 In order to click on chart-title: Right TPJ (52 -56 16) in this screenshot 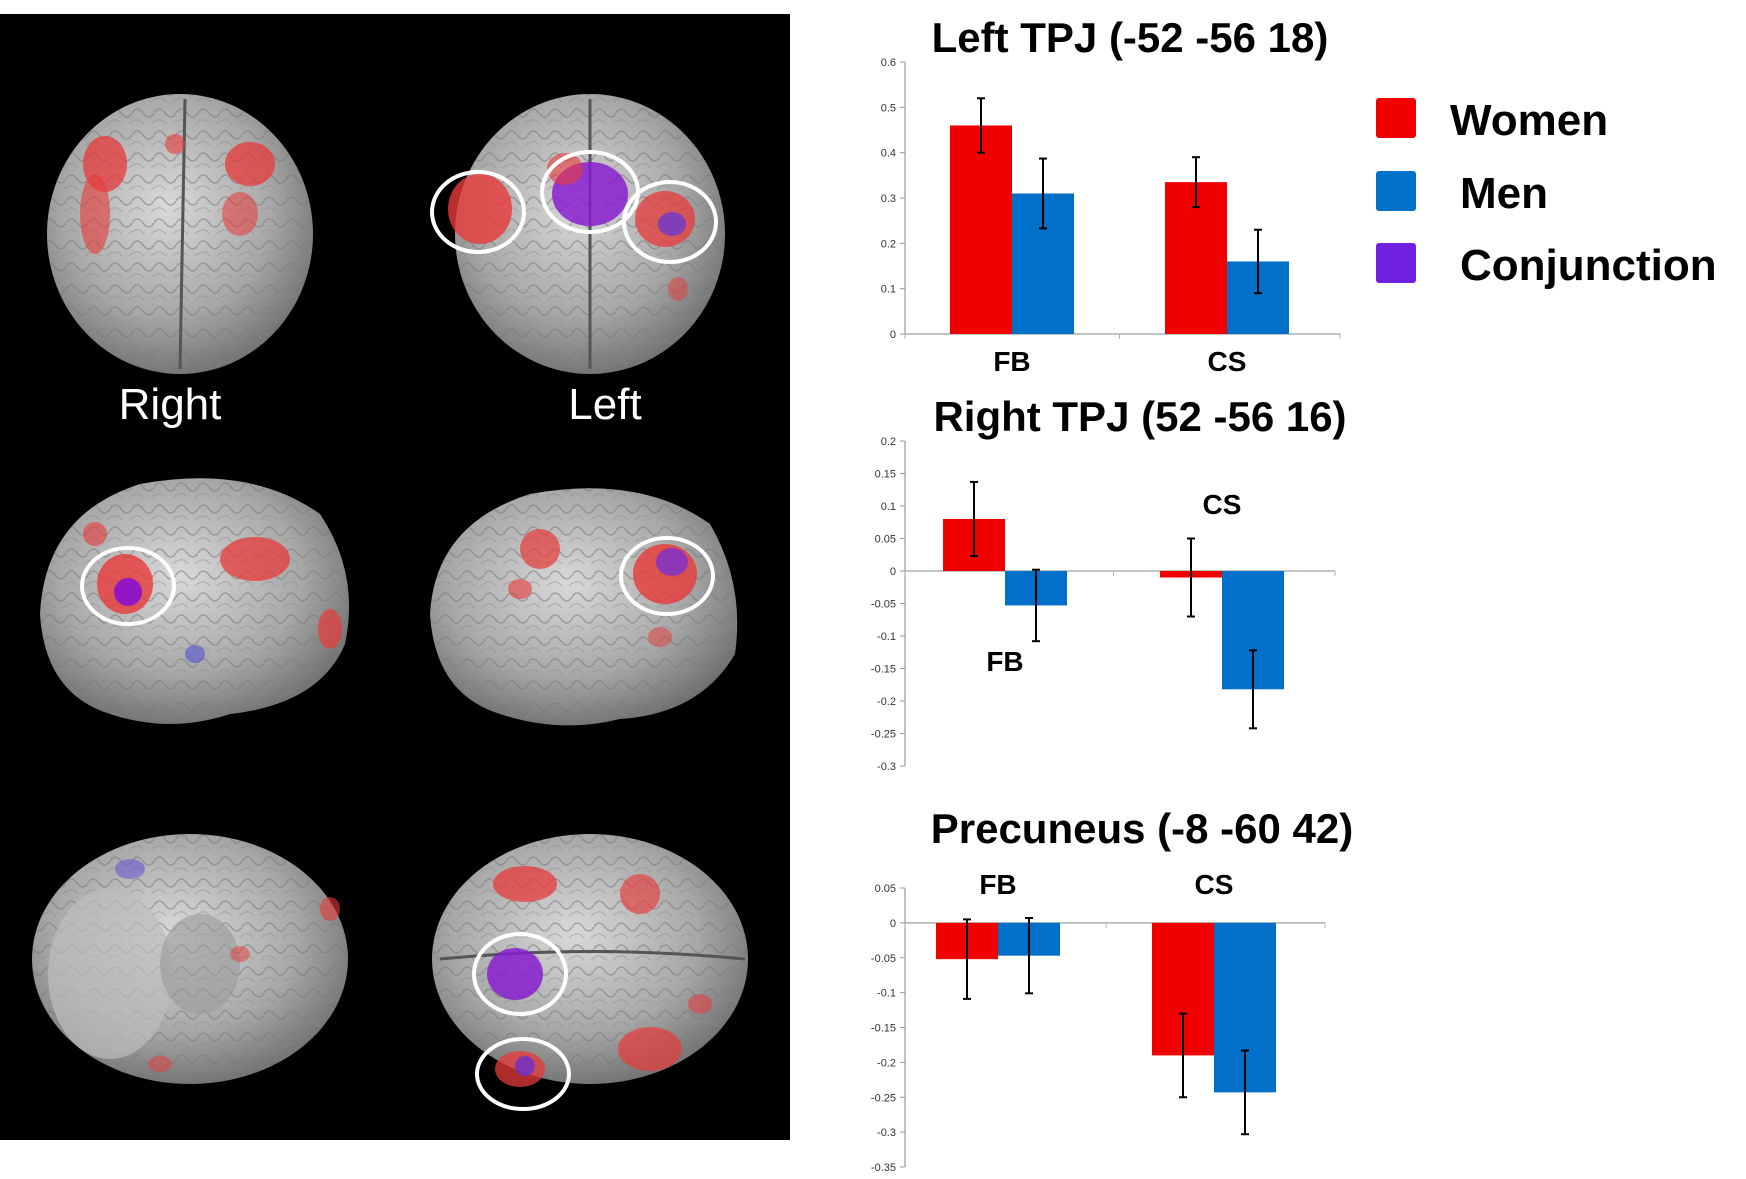, I will do `click(1139, 416)`.